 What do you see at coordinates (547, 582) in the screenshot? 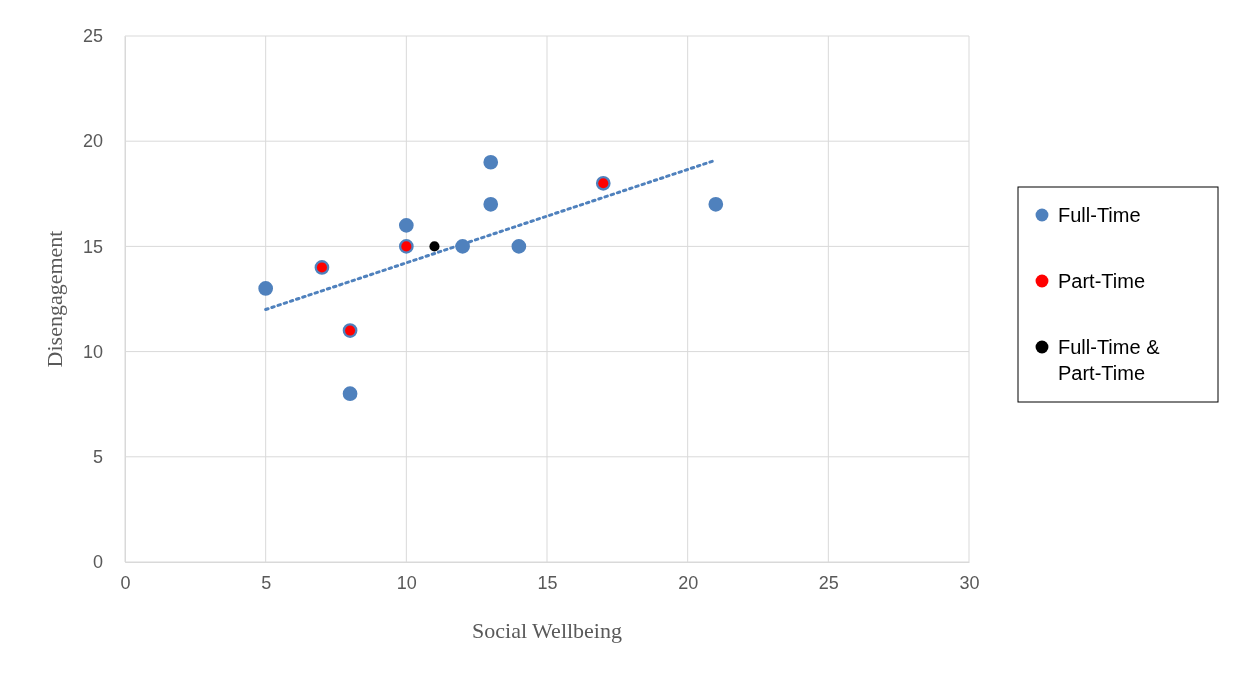
I see `x-tick-label: 15` at bounding box center [547, 582].